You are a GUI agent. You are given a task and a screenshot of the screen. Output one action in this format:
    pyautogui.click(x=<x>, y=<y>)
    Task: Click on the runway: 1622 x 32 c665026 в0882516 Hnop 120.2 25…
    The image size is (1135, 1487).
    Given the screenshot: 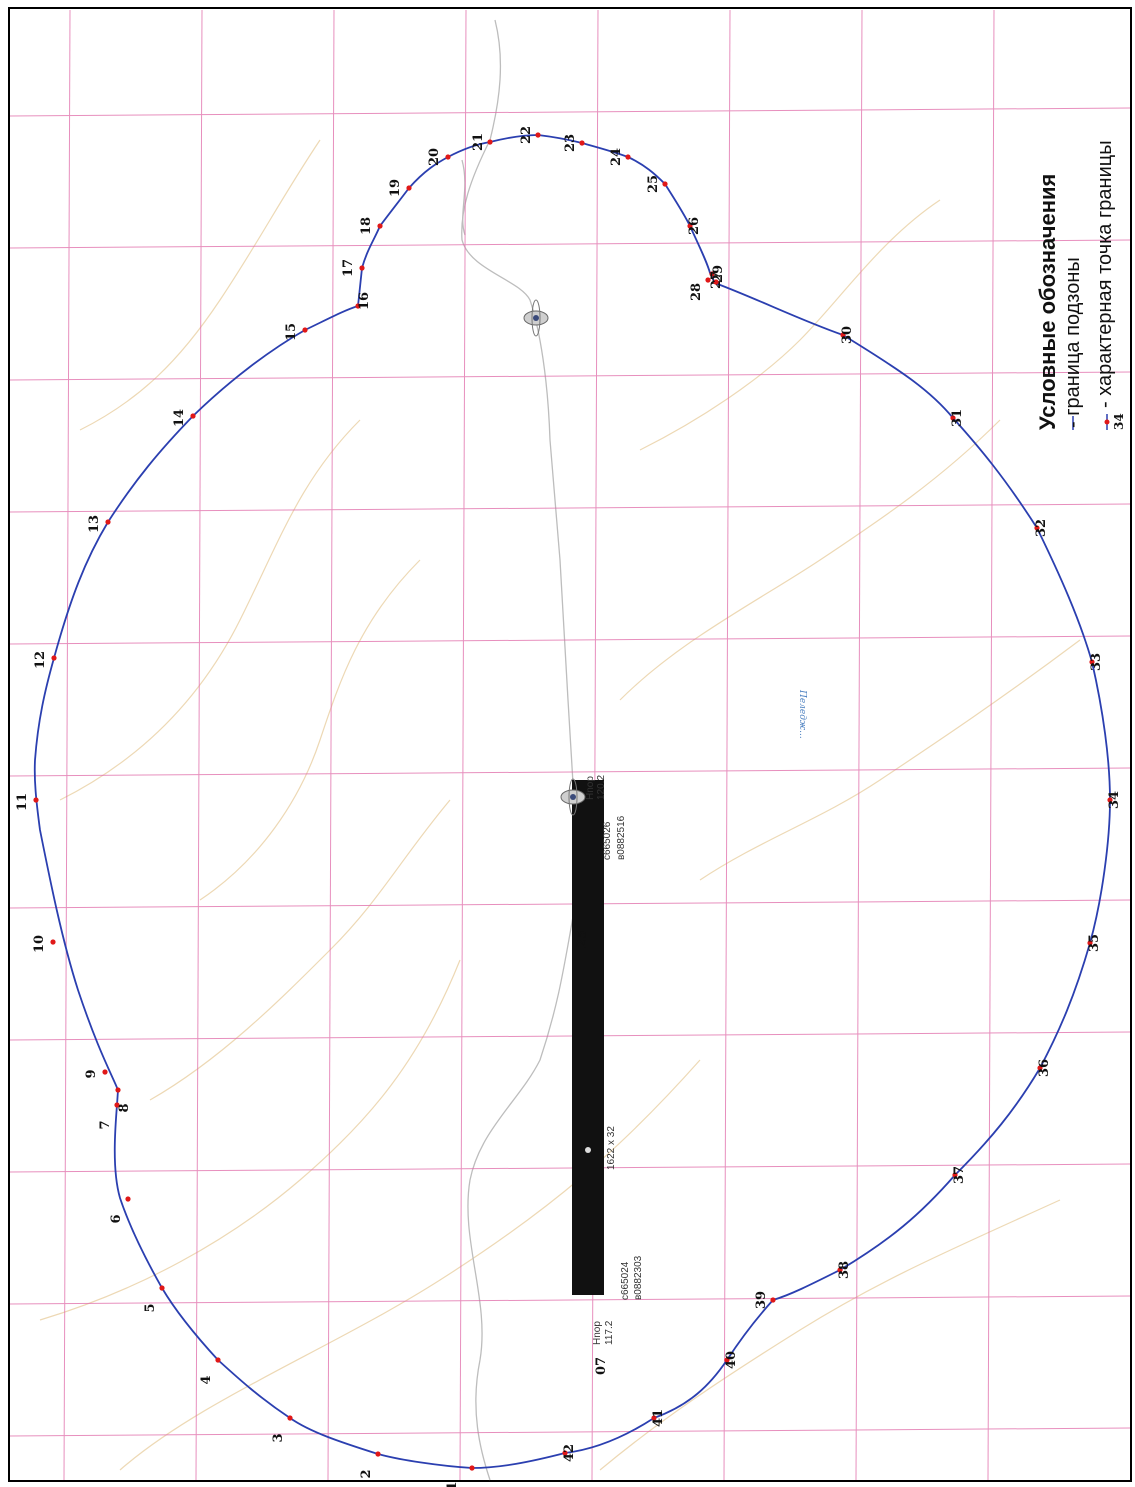 What is the action you would take?
    pyautogui.click(x=608, y=1075)
    